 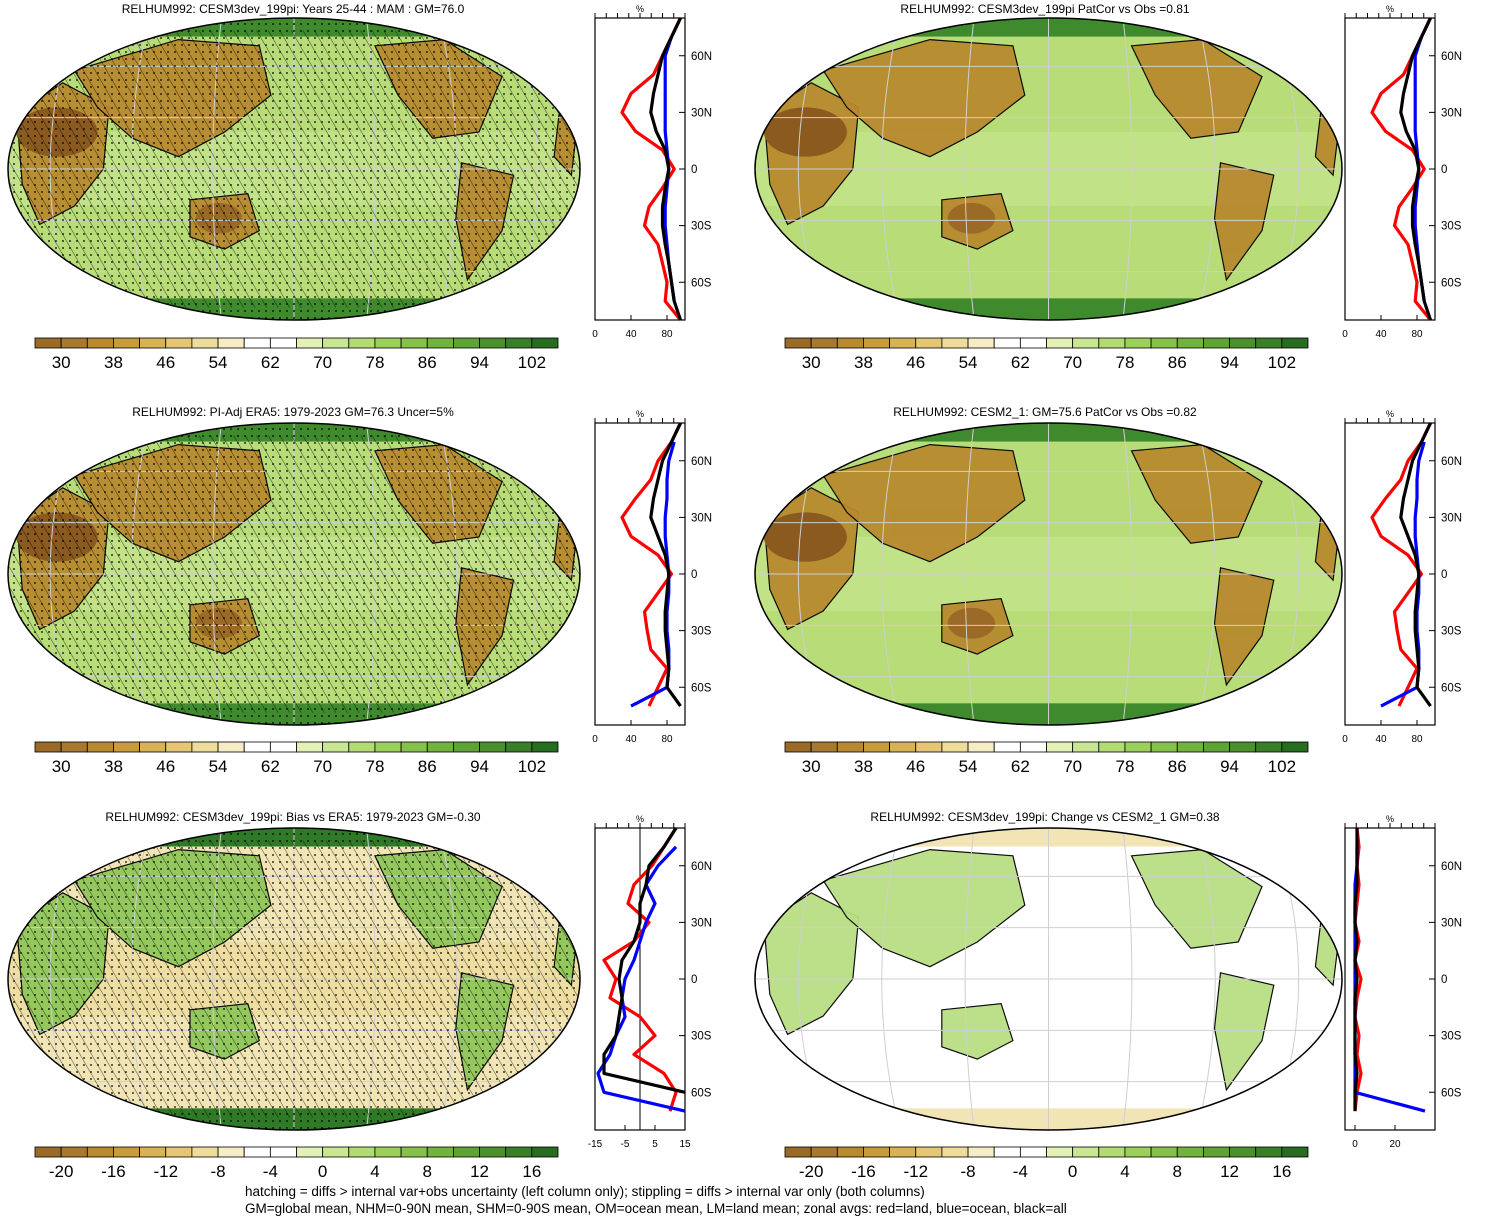 I want to click on zonal-x-label: -15, so click(x=595, y=1144).